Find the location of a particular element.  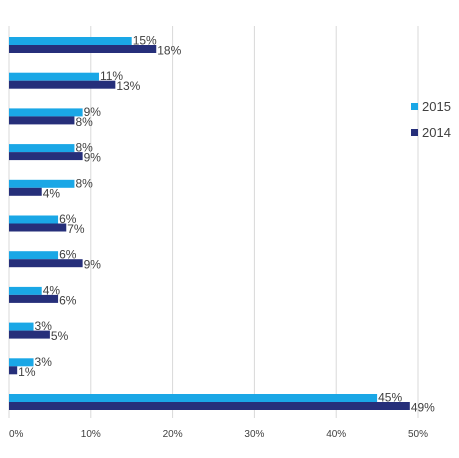

data-label-2014-8: 5% is located at coordinates (60, 336).